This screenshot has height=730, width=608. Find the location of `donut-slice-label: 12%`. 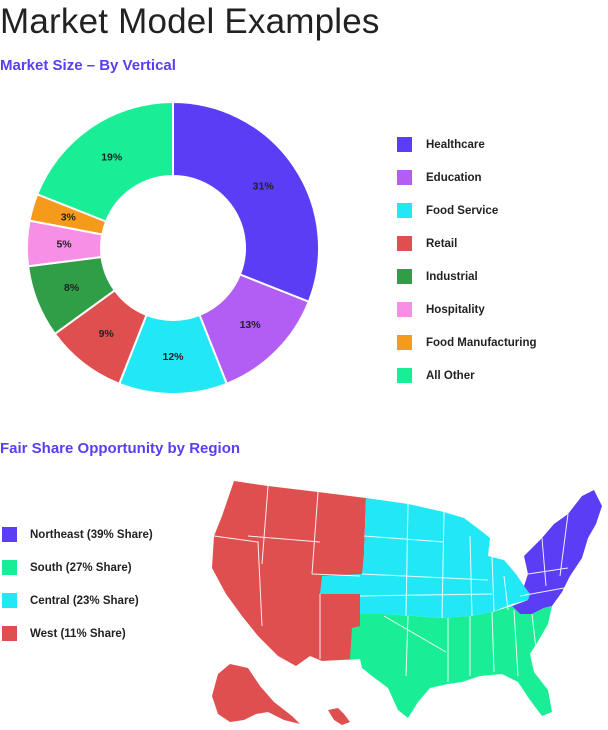

donut-slice-label: 12% is located at coordinates (173, 357).